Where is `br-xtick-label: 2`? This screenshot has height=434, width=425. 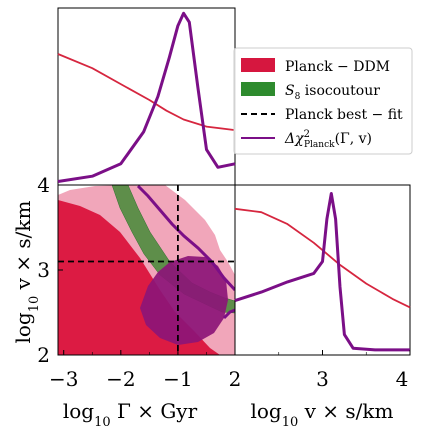 br-xtick-label: 2 is located at coordinates (235, 379).